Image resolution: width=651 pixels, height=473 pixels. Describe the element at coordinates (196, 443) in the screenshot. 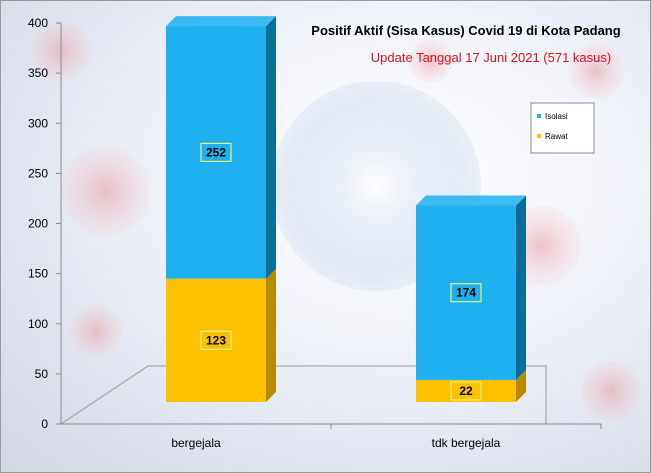

I see `x-tick-label: bergejala` at that location.